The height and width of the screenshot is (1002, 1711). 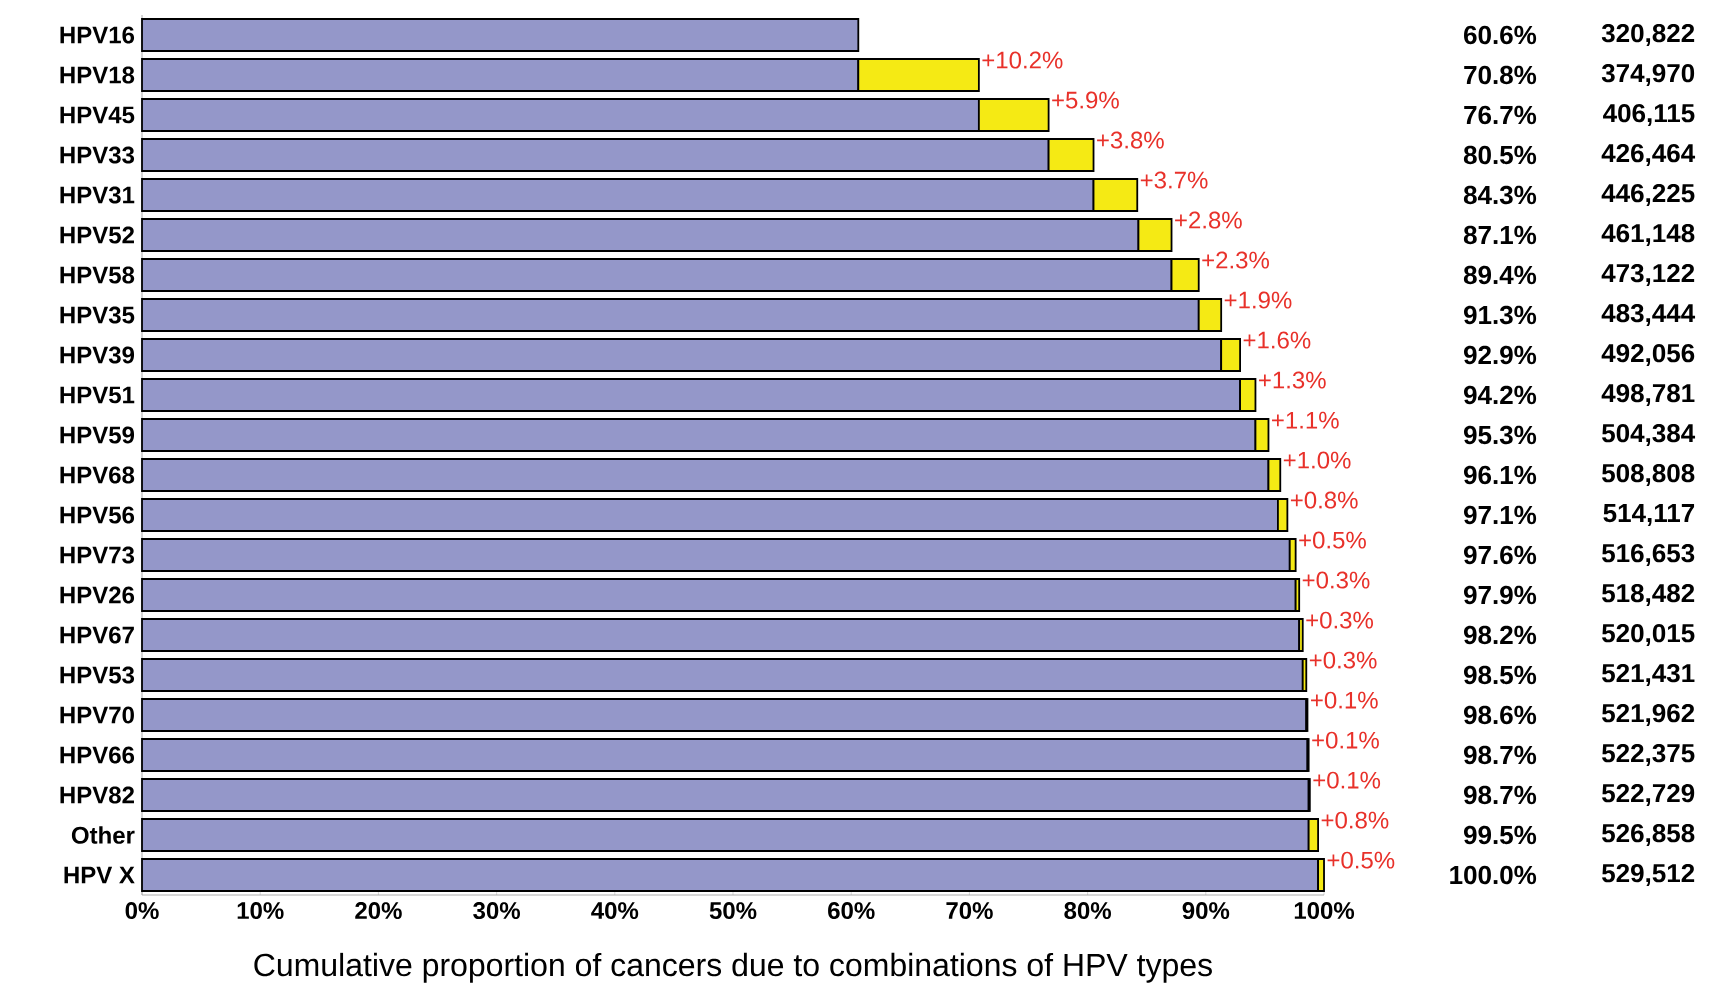 I want to click on x-tick-label: 0%, so click(x=142, y=911).